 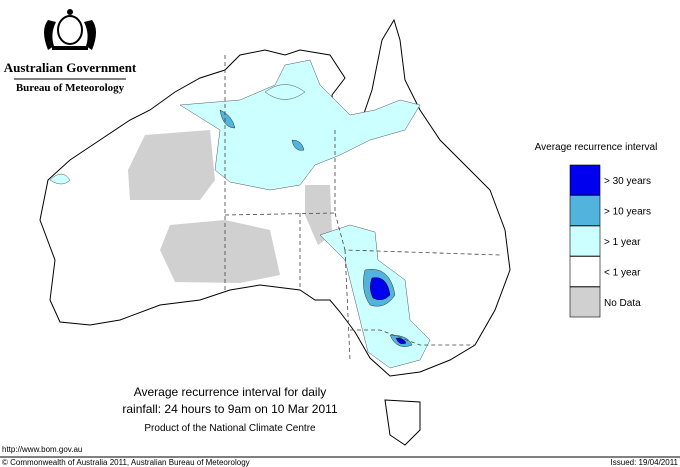 What do you see at coordinates (402, 422) in the screenshot?
I see `tasmania` at bounding box center [402, 422].